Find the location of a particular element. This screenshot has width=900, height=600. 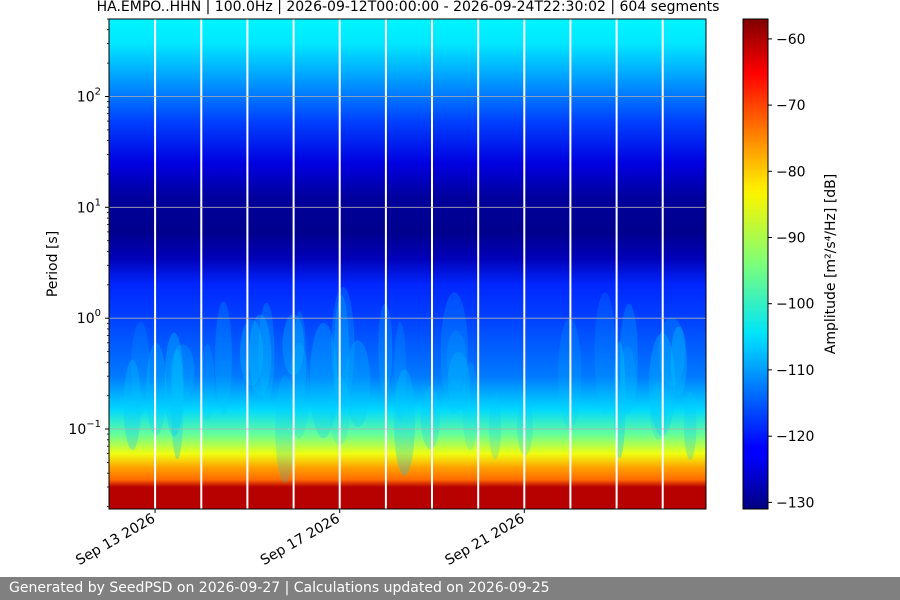

x-tick-label: Sep 13 2026 is located at coordinates (115, 540).